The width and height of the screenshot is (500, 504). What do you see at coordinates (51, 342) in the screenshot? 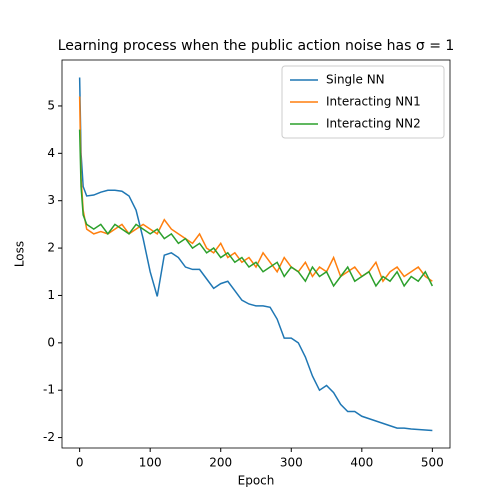
I see `y-tick-label: 0` at bounding box center [51, 342].